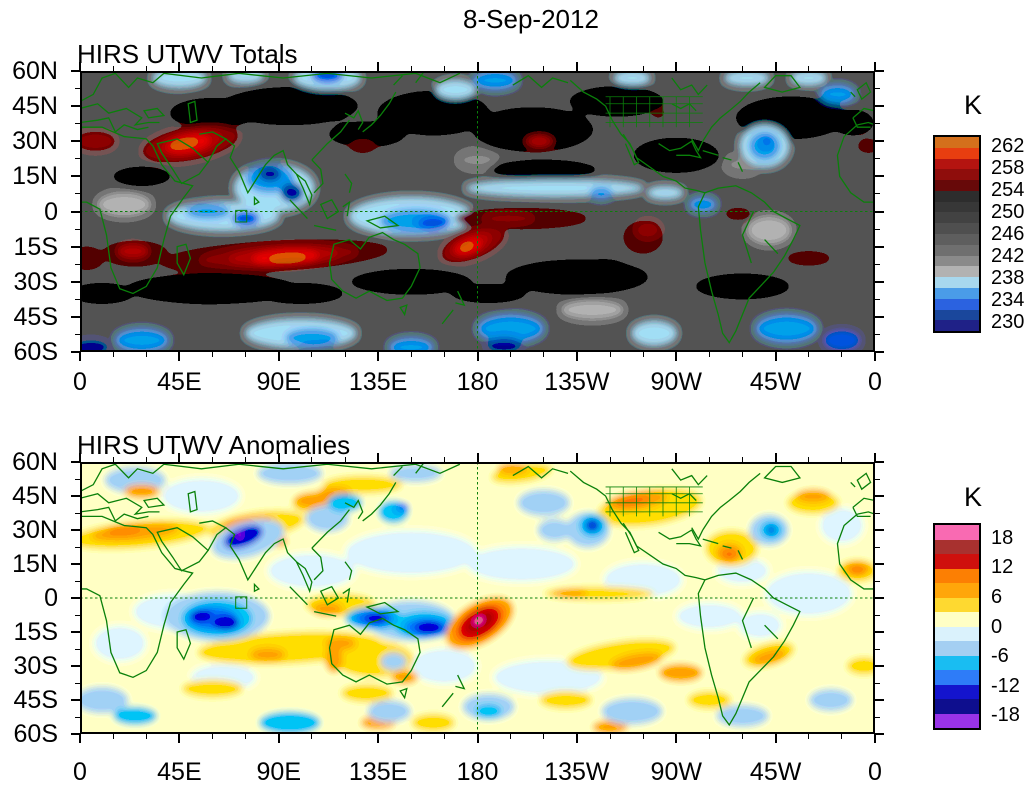  What do you see at coordinates (775, 772) in the screenshot?
I see `lon-tick-label: 45W` at bounding box center [775, 772].